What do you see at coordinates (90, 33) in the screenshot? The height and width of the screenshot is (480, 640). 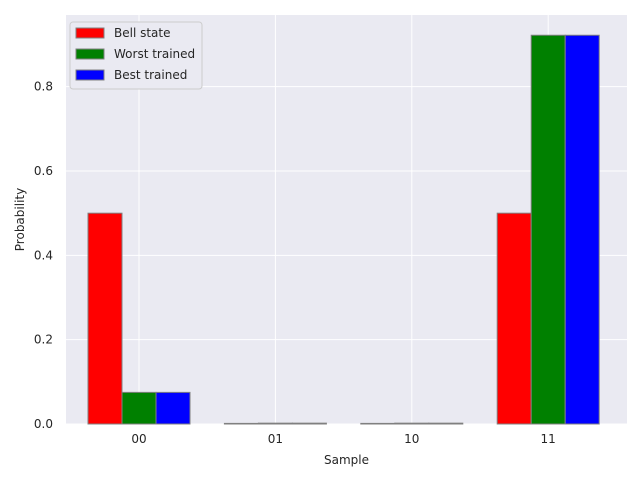 I see `legend-swatch-bell-state` at bounding box center [90, 33].